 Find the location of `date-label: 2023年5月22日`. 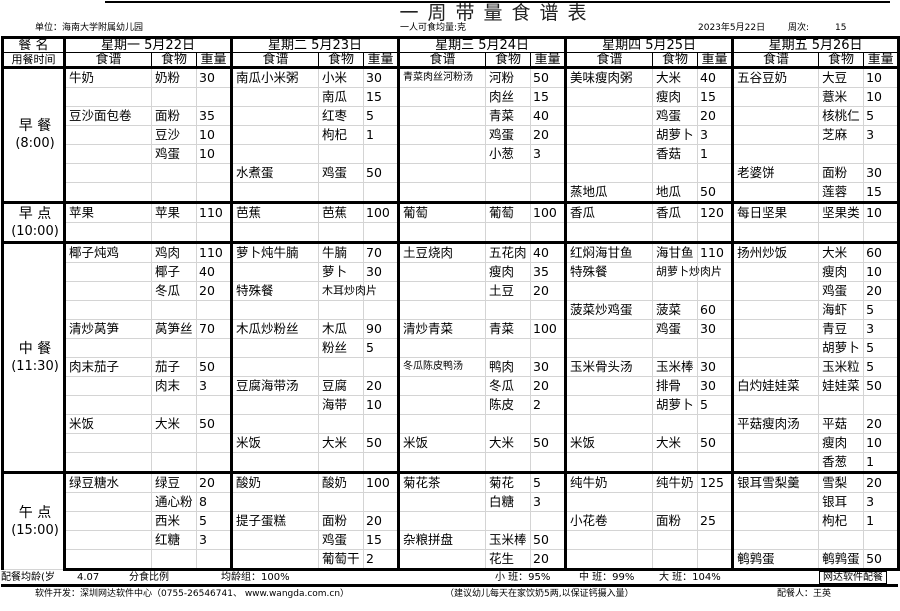

date-label: 2023年5月22日 is located at coordinates (732, 28).